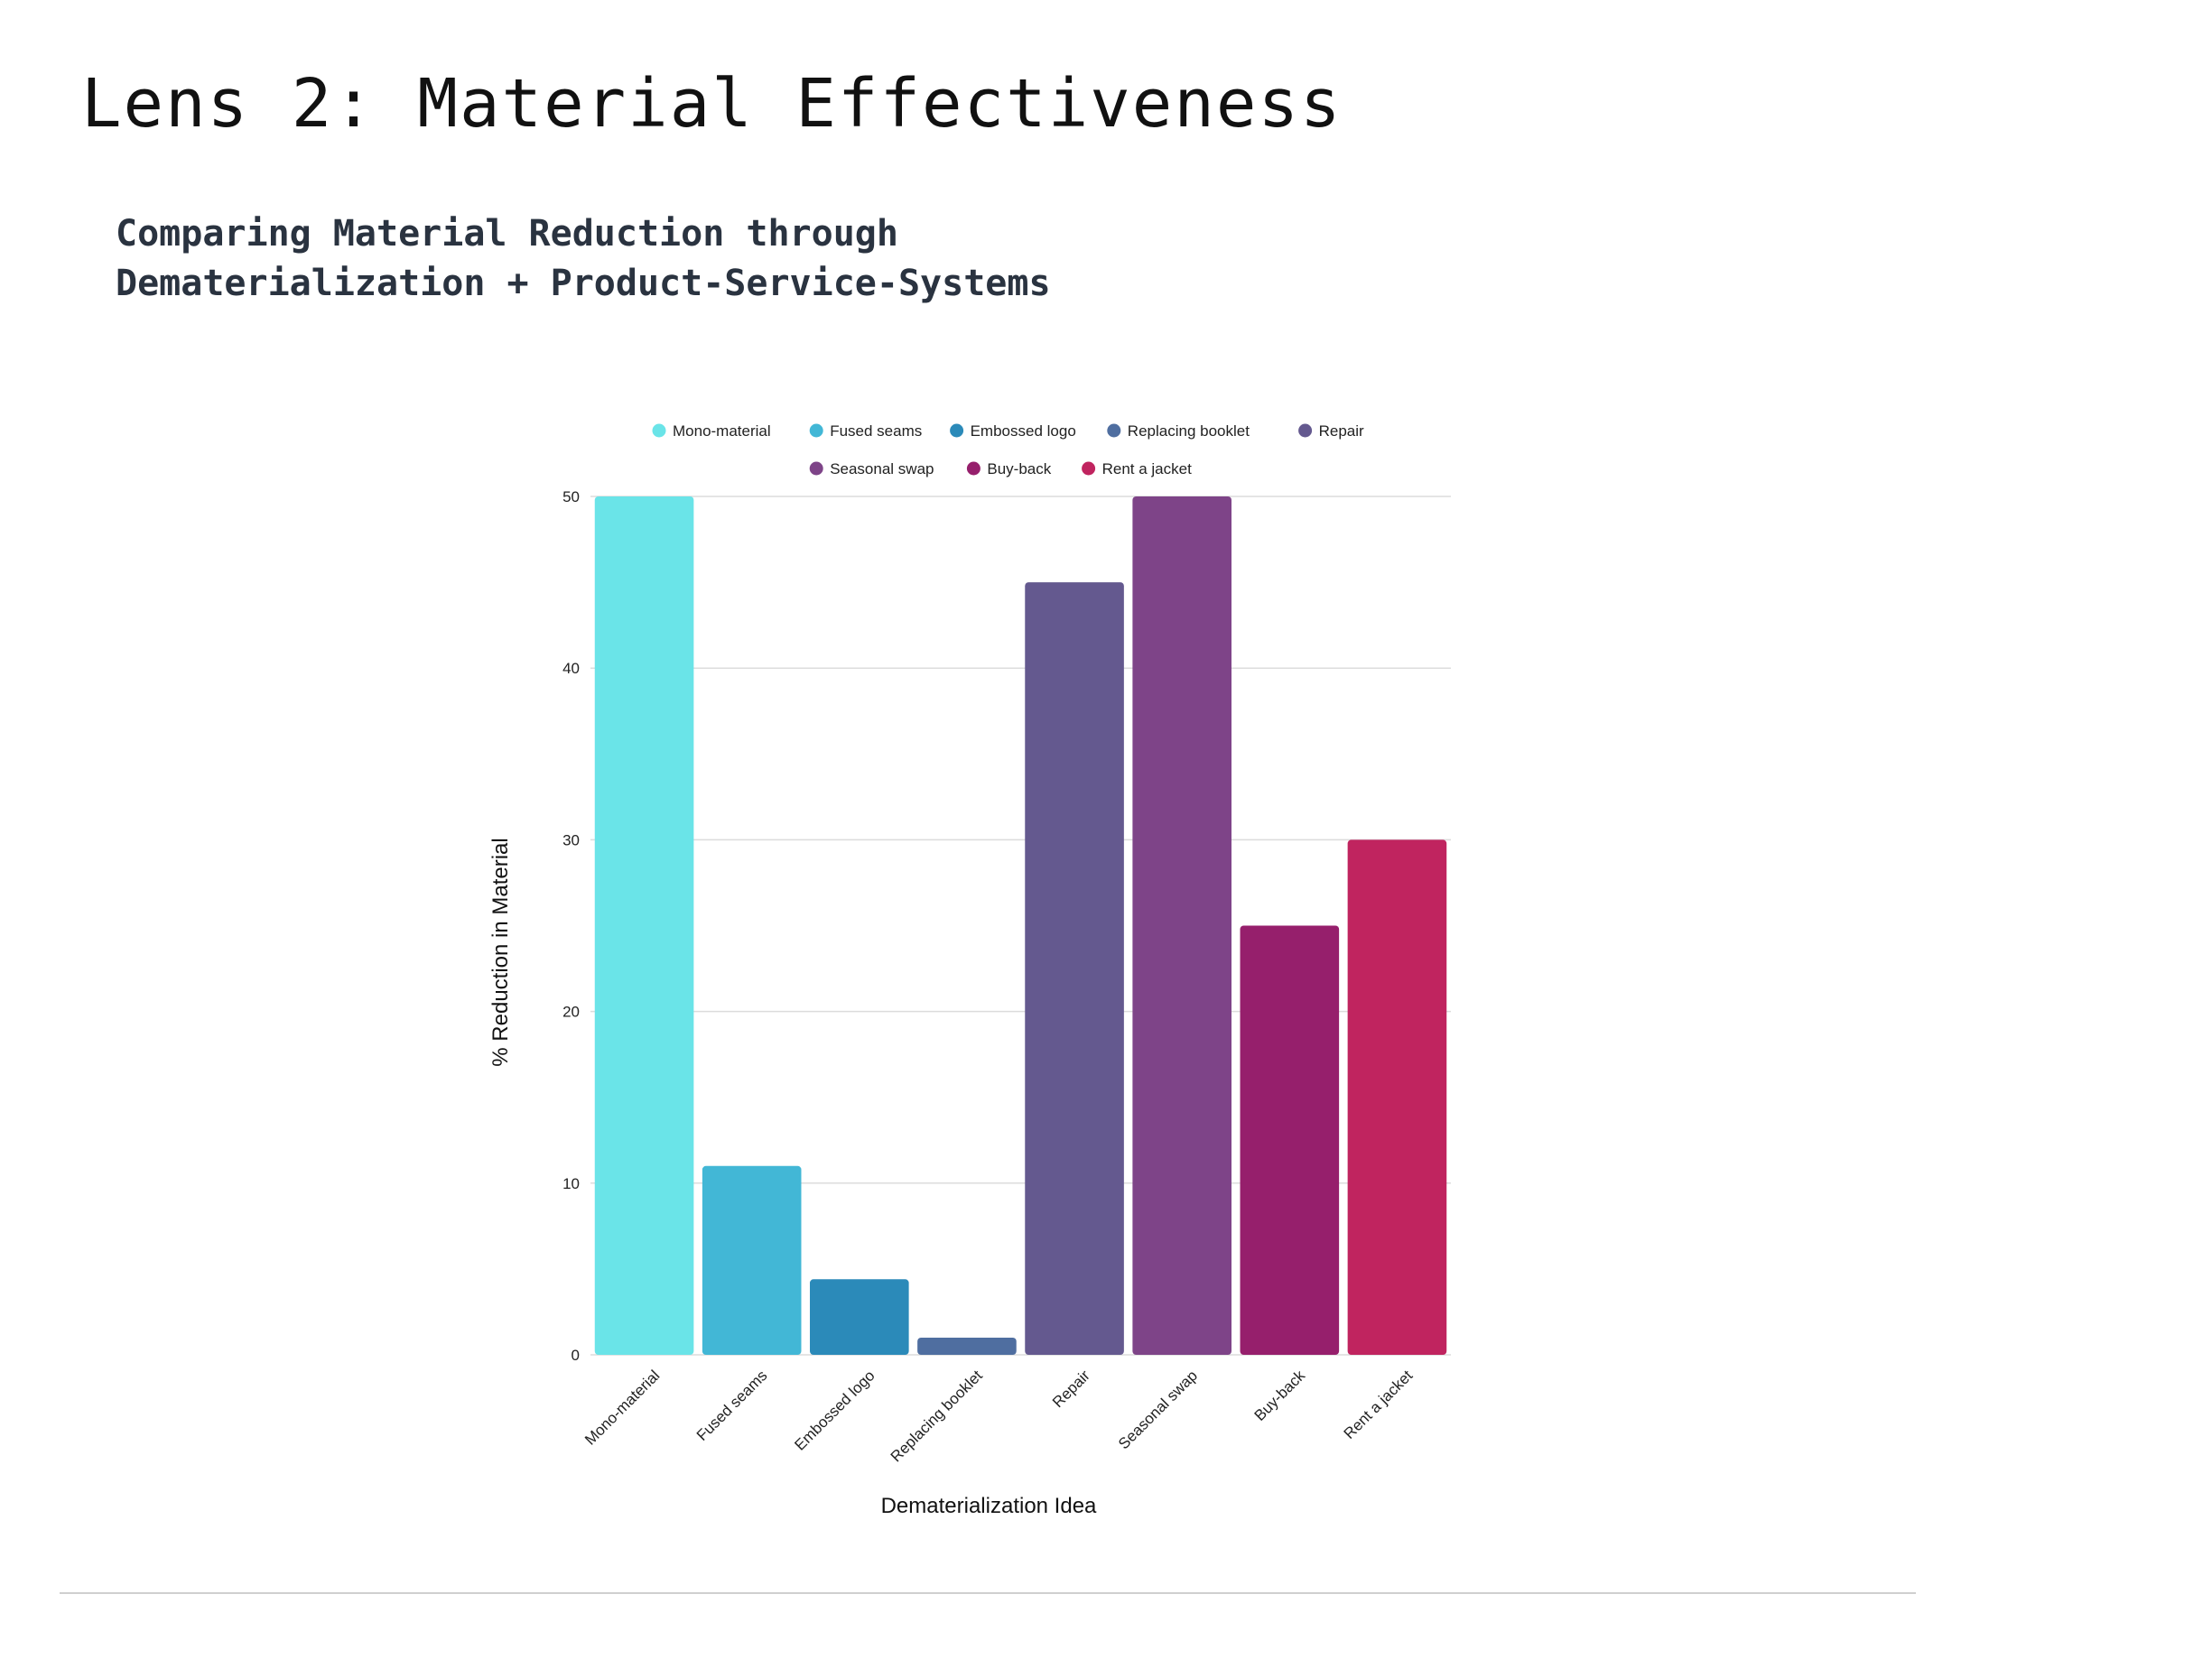 Image resolution: width=2212 pixels, height=1659 pixels. Describe the element at coordinates (571, 1012) in the screenshot. I see `y-tick-label: 20` at that location.